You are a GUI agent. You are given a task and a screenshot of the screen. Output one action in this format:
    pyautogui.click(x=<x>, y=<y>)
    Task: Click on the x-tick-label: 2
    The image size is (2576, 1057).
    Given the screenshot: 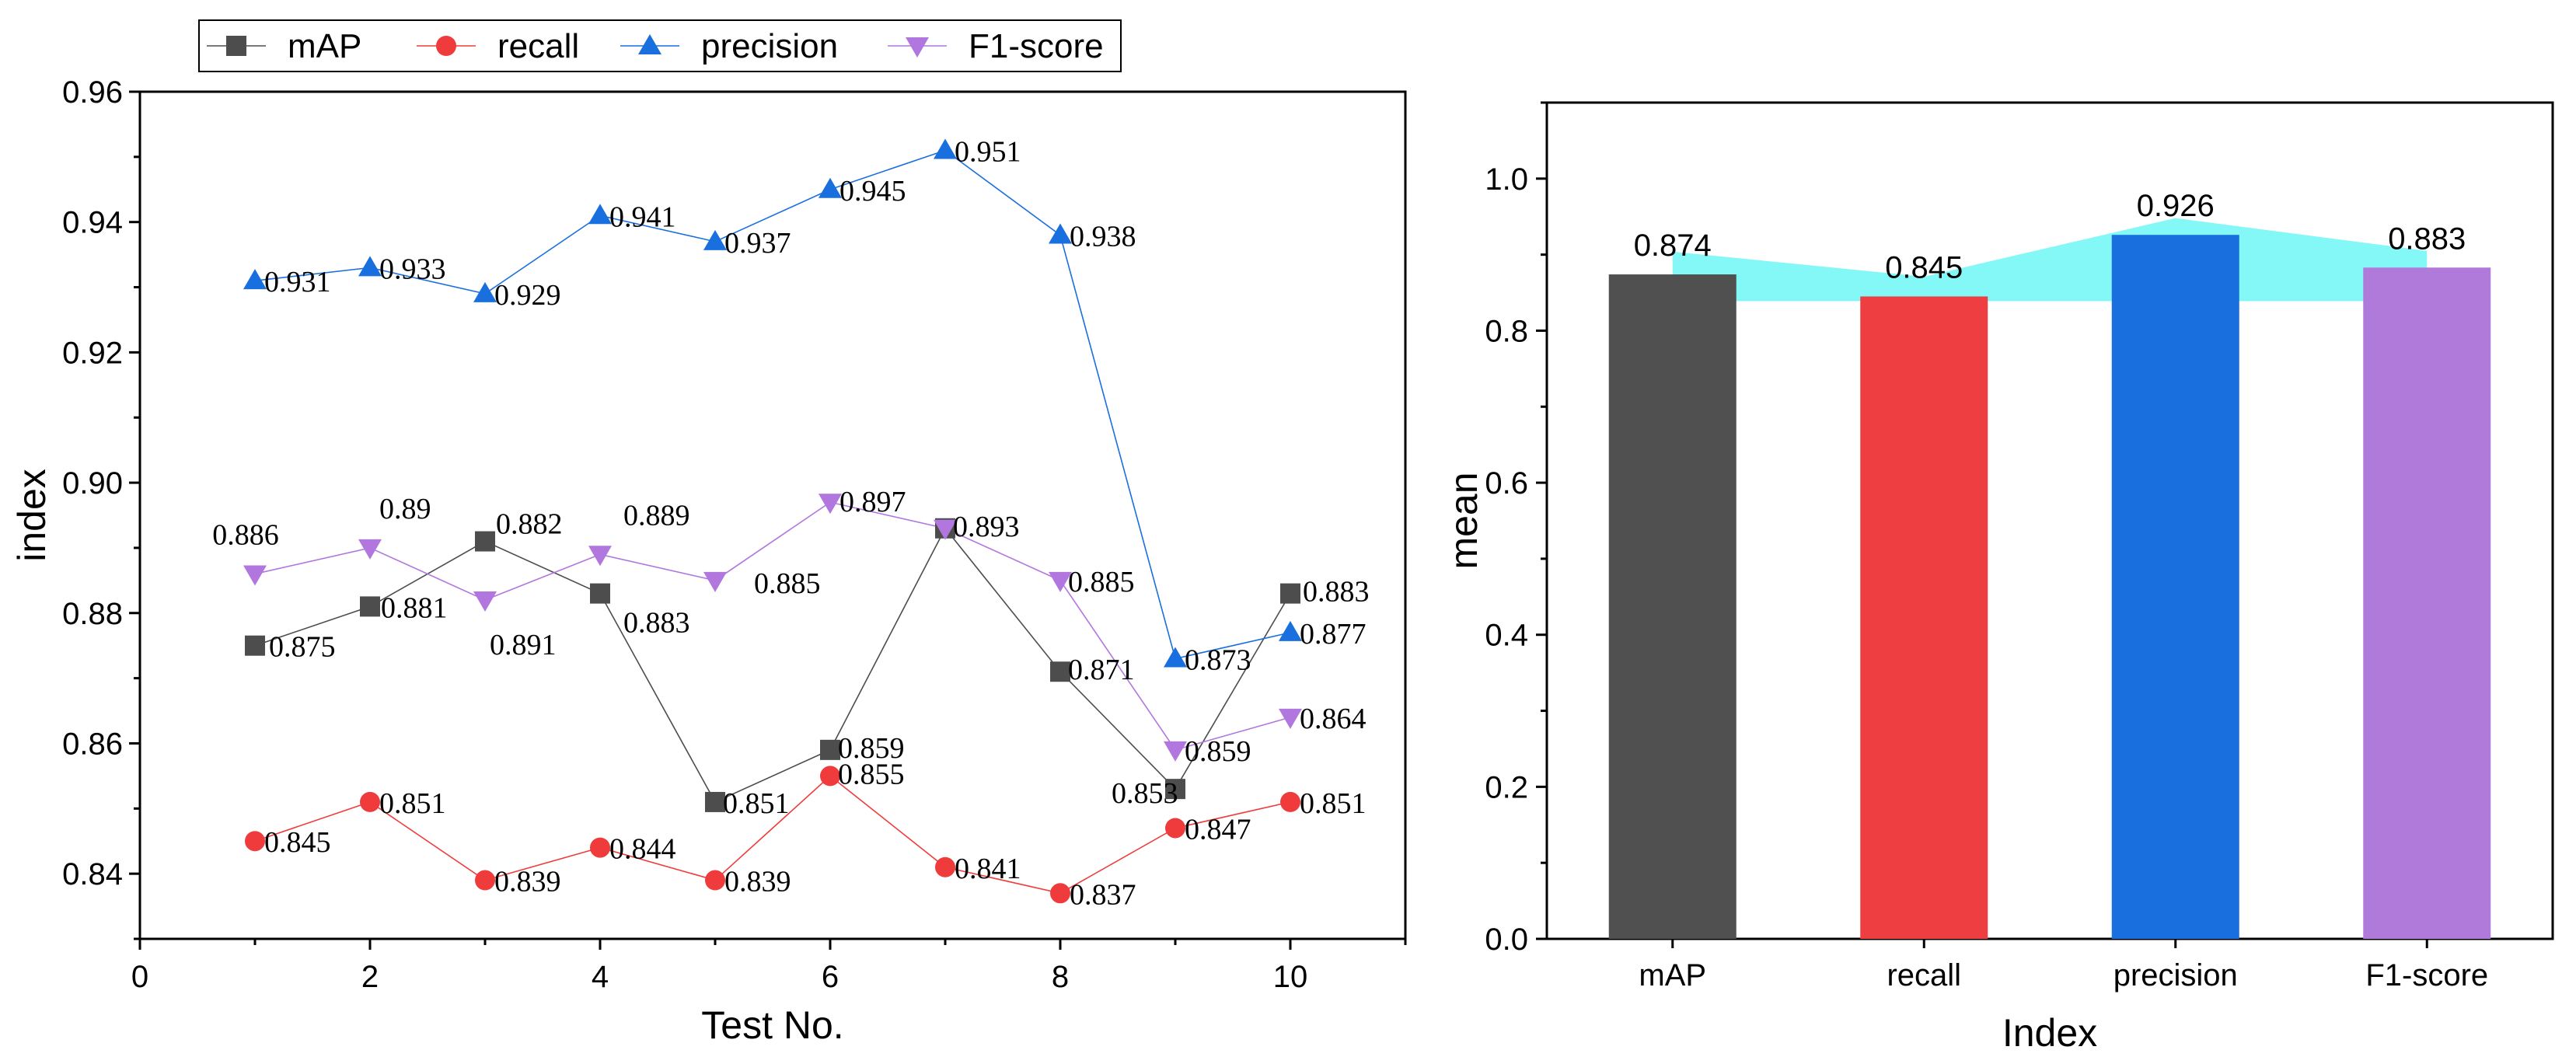 What is the action you would take?
    pyautogui.click(x=370, y=977)
    